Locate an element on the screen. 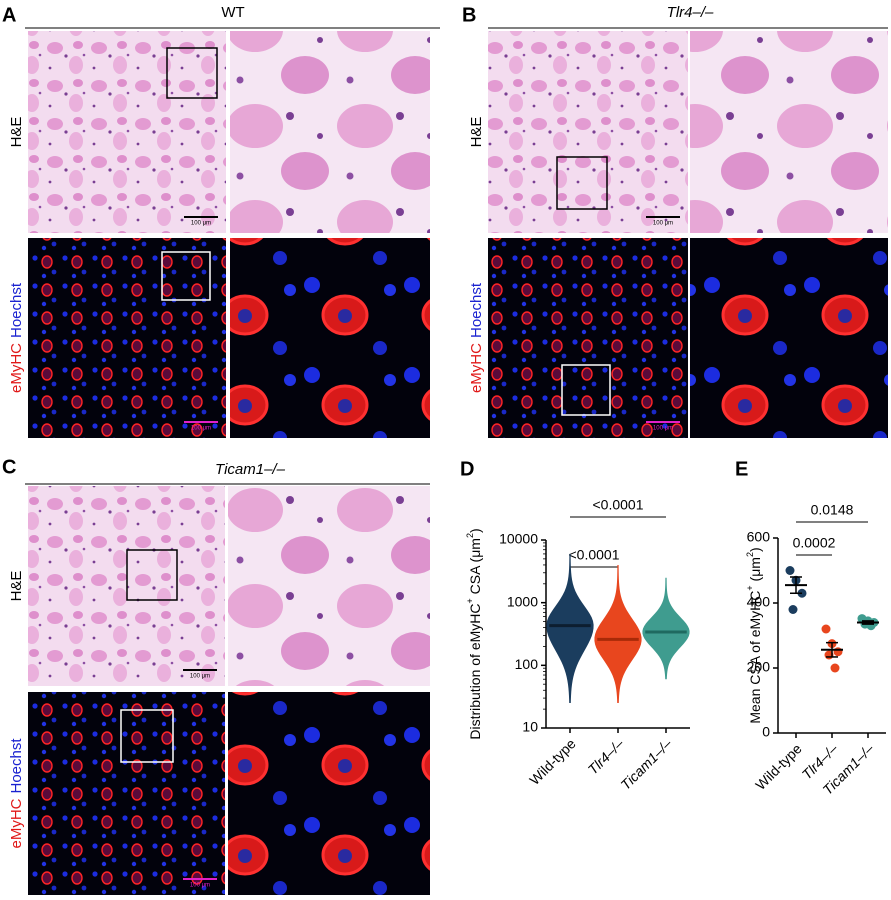 The width and height of the screenshot is (891, 900). y-tick-label: 0 is located at coordinates (766, 732).